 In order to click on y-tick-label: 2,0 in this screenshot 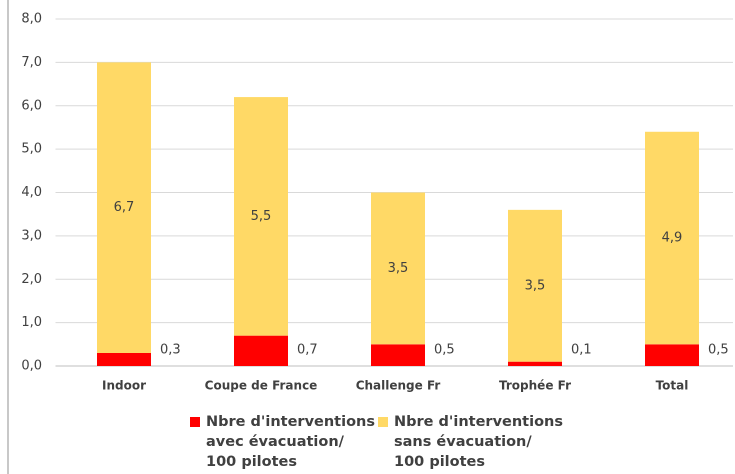, I will do `click(31, 279)`.